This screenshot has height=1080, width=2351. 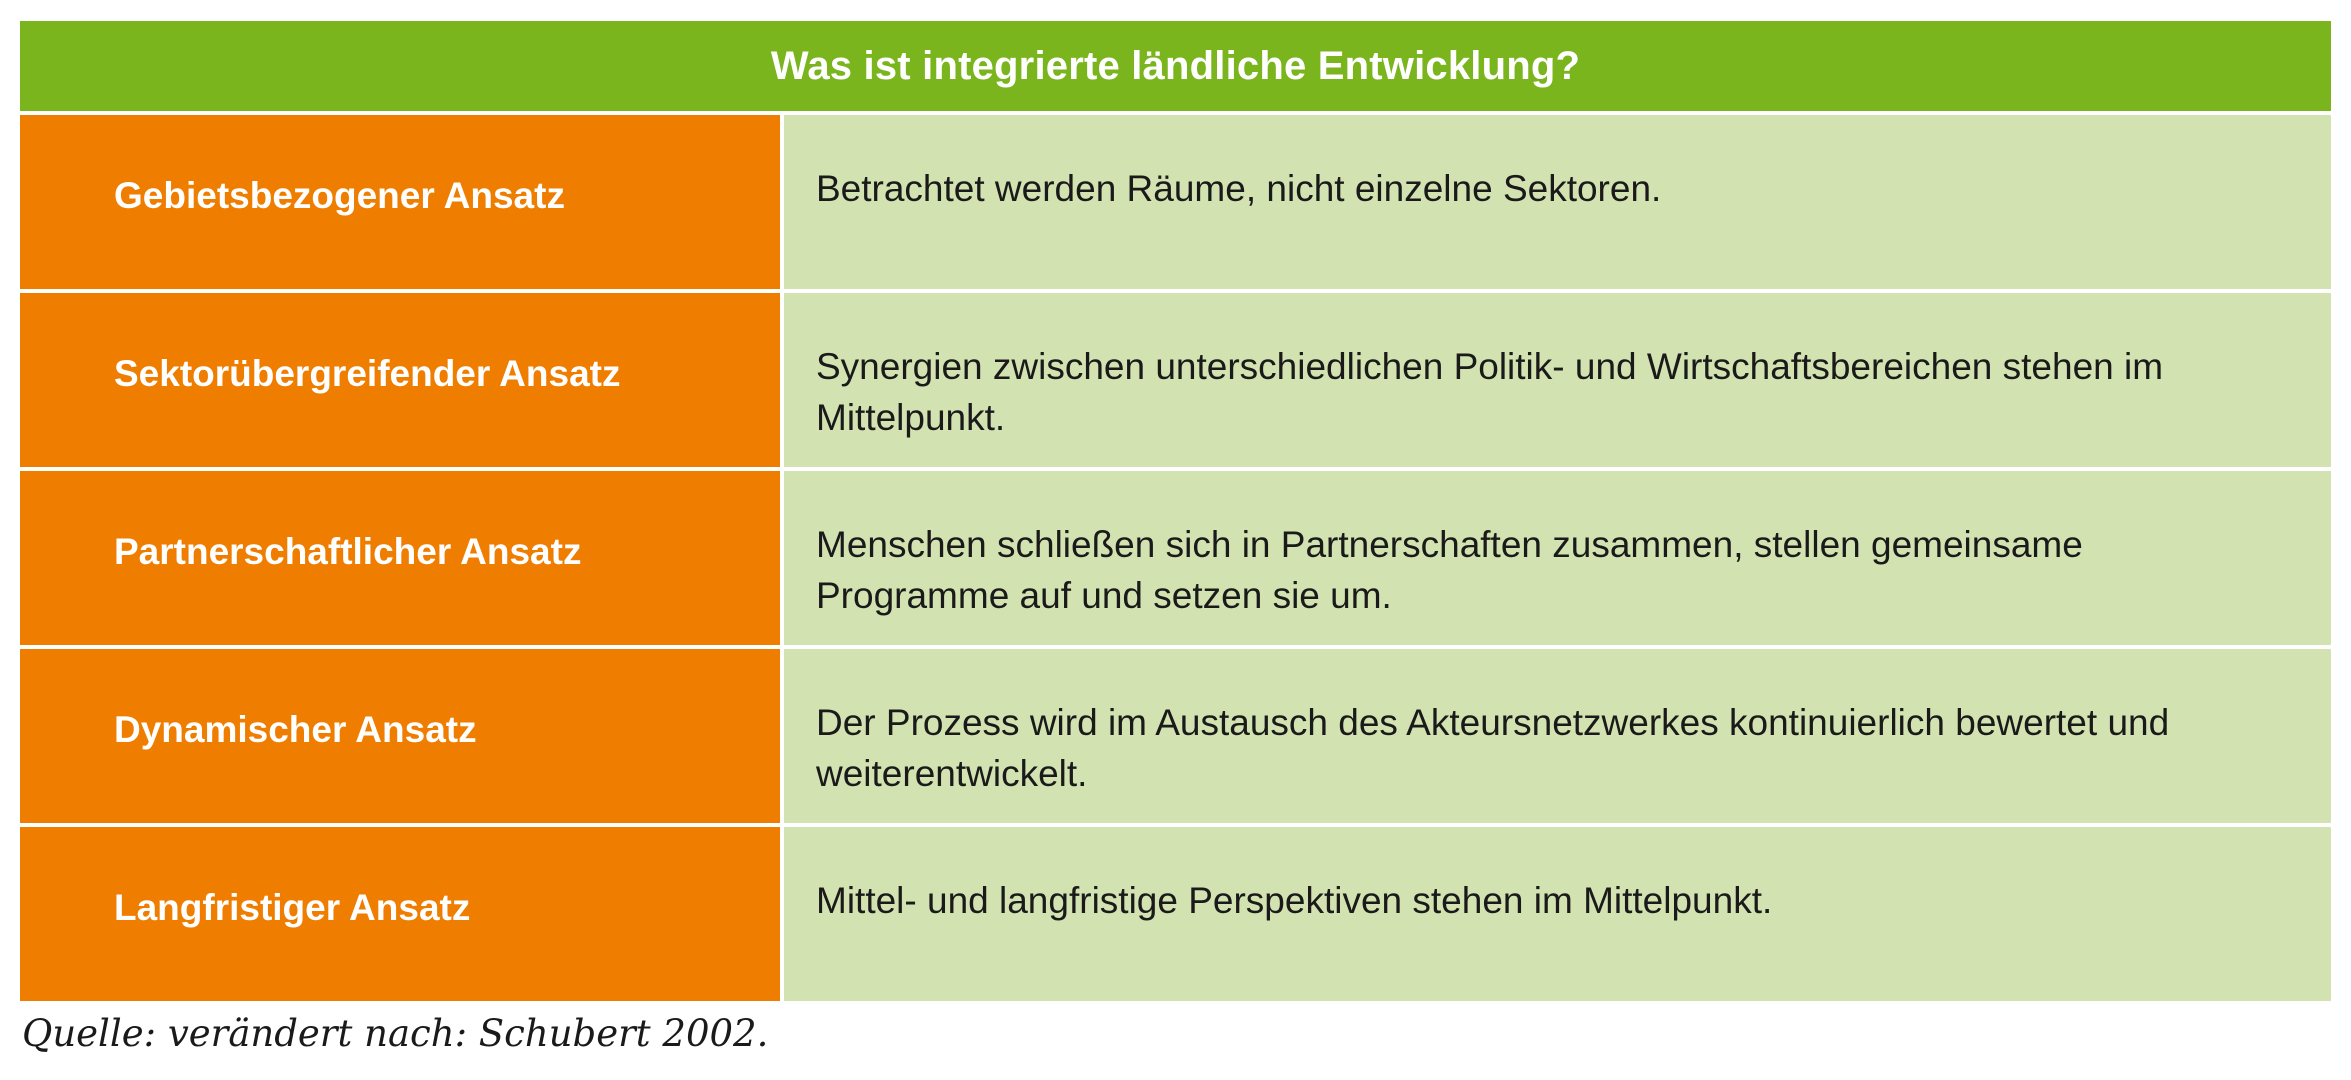 What do you see at coordinates (400, 380) in the screenshot?
I see `row-label: Sektorübergreifender Ansatz` at bounding box center [400, 380].